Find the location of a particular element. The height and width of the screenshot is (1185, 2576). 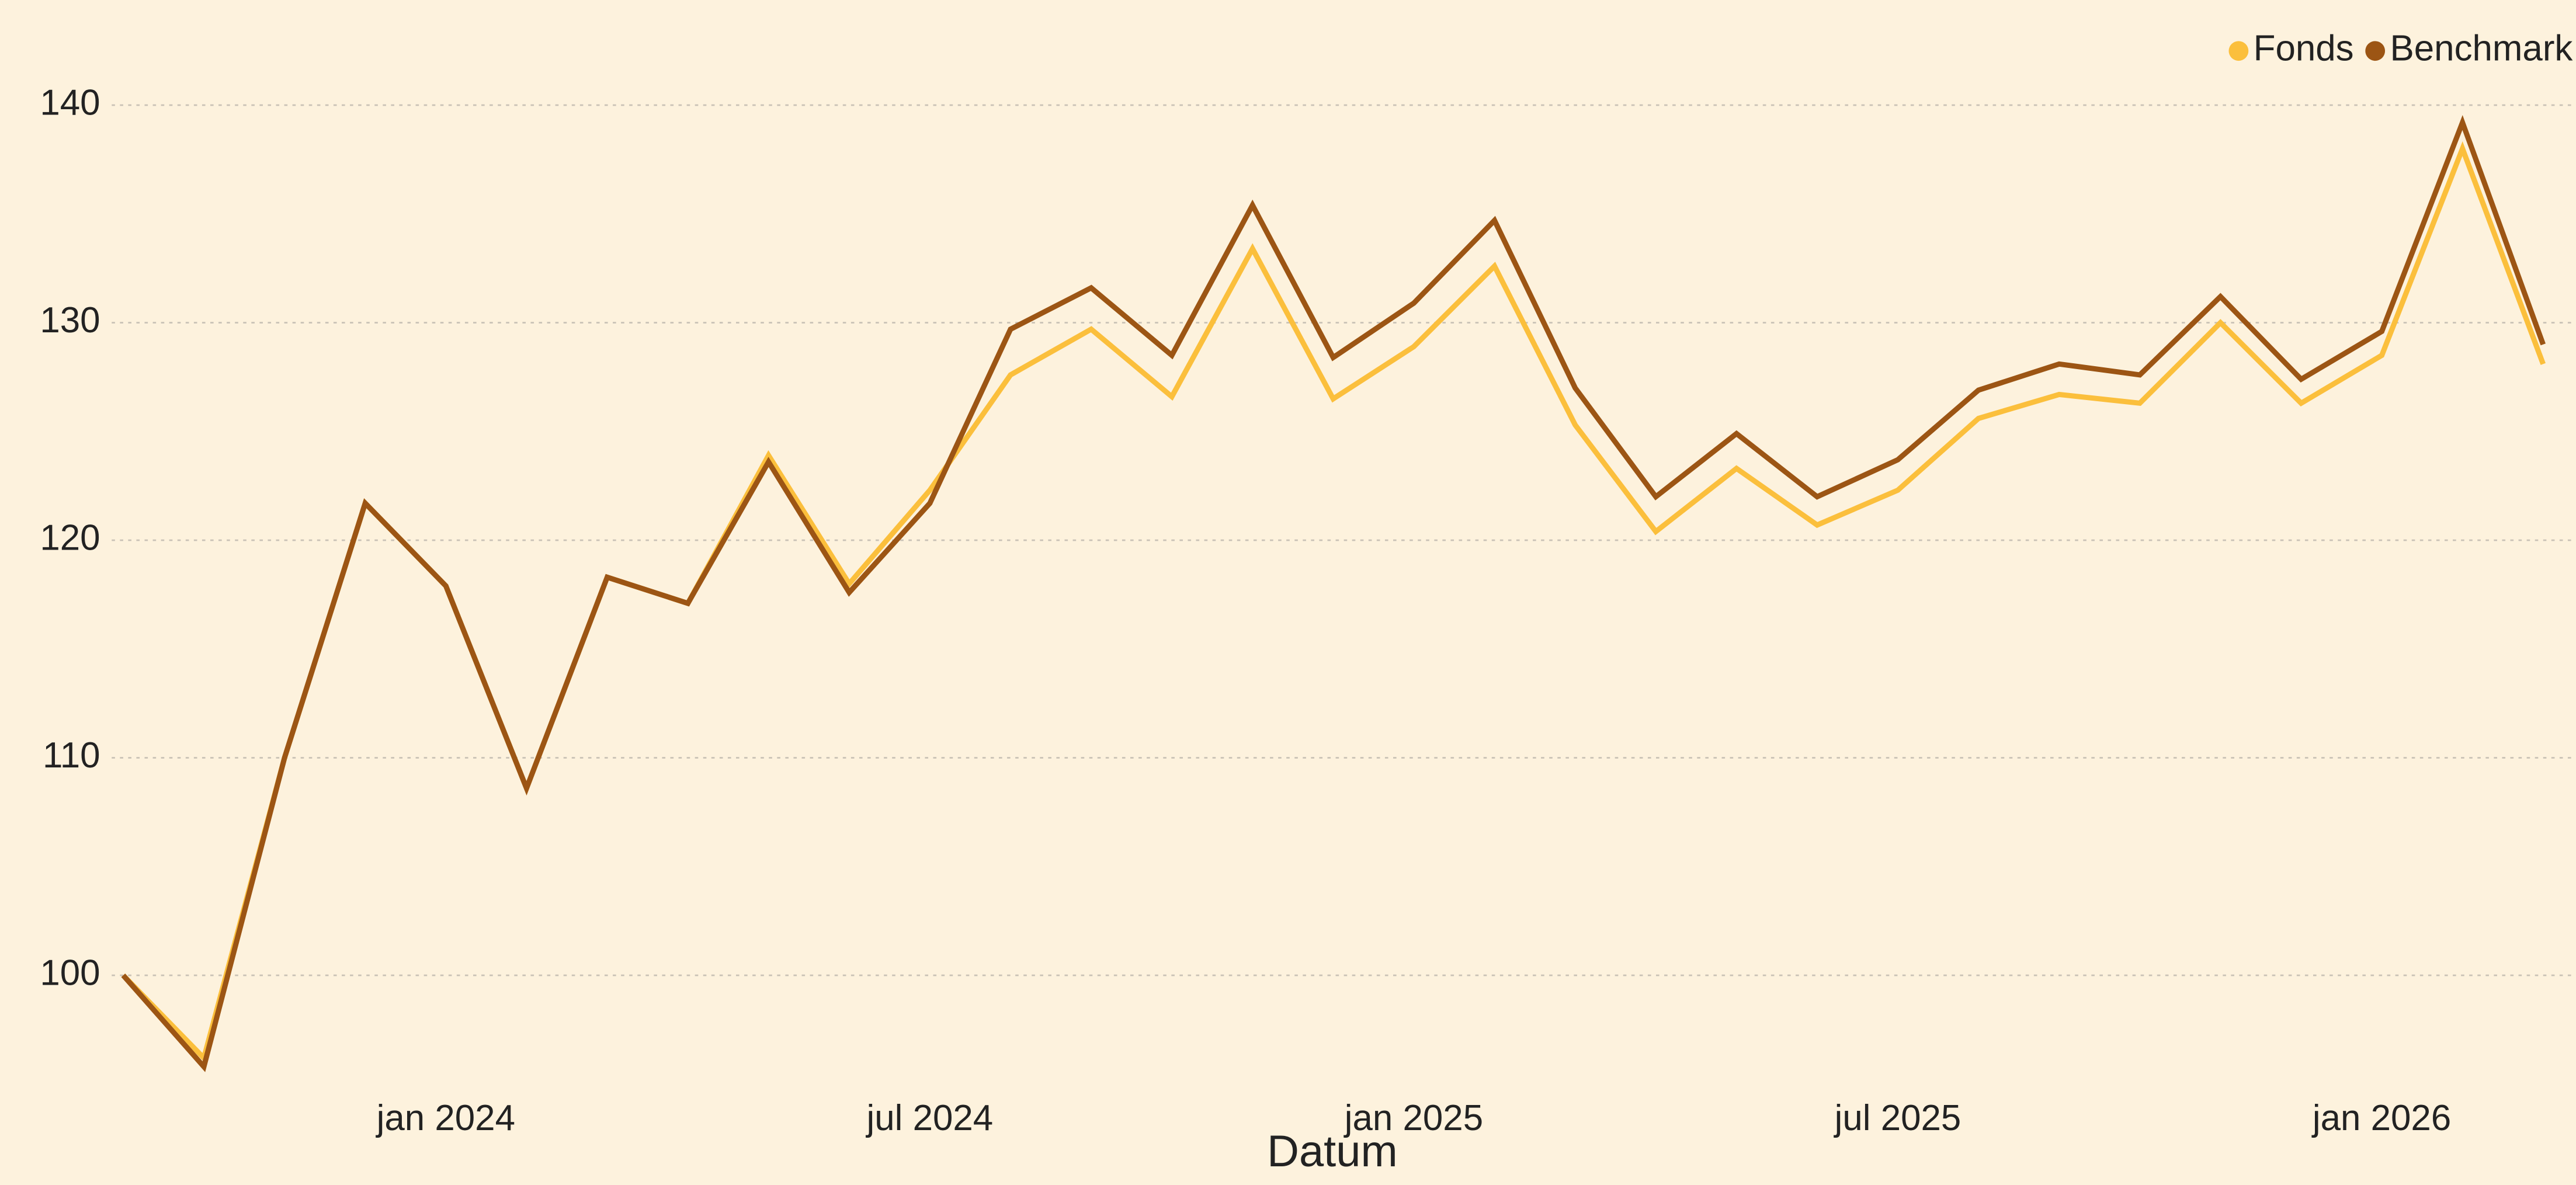

x-tick-label: jan 2024 is located at coordinates (446, 1118).